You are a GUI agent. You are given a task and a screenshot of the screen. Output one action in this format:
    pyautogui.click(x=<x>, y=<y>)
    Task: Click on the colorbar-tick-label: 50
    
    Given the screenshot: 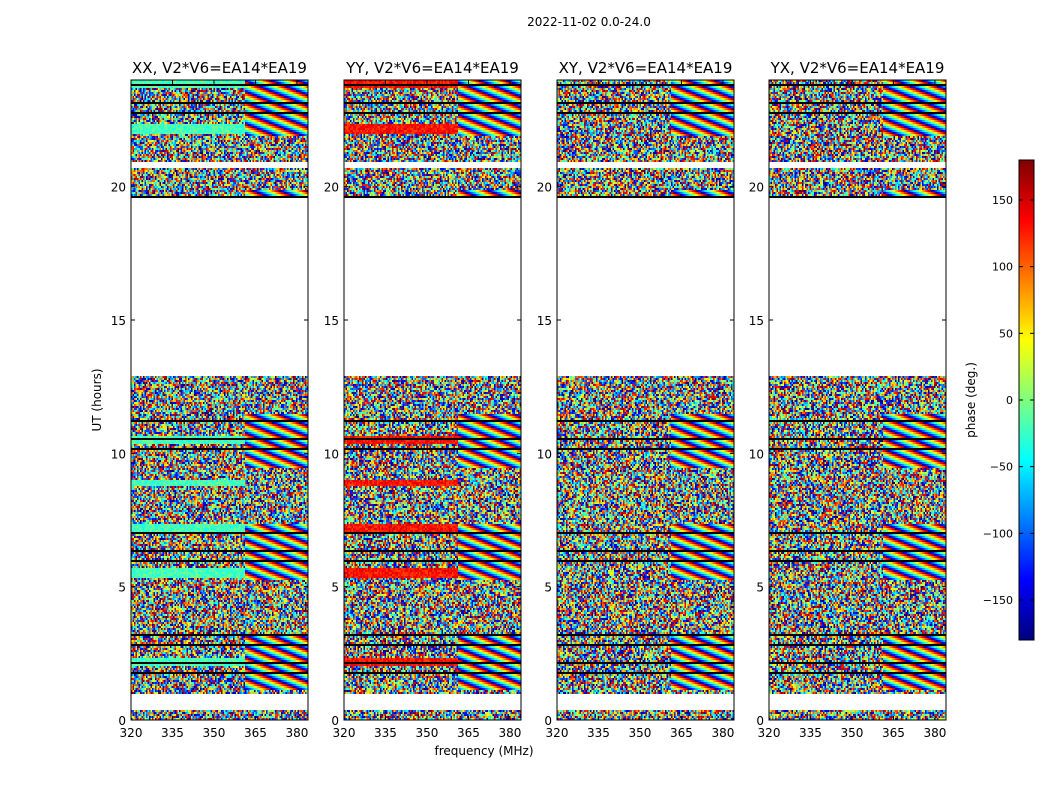 What is the action you would take?
    pyautogui.click(x=1006, y=333)
    